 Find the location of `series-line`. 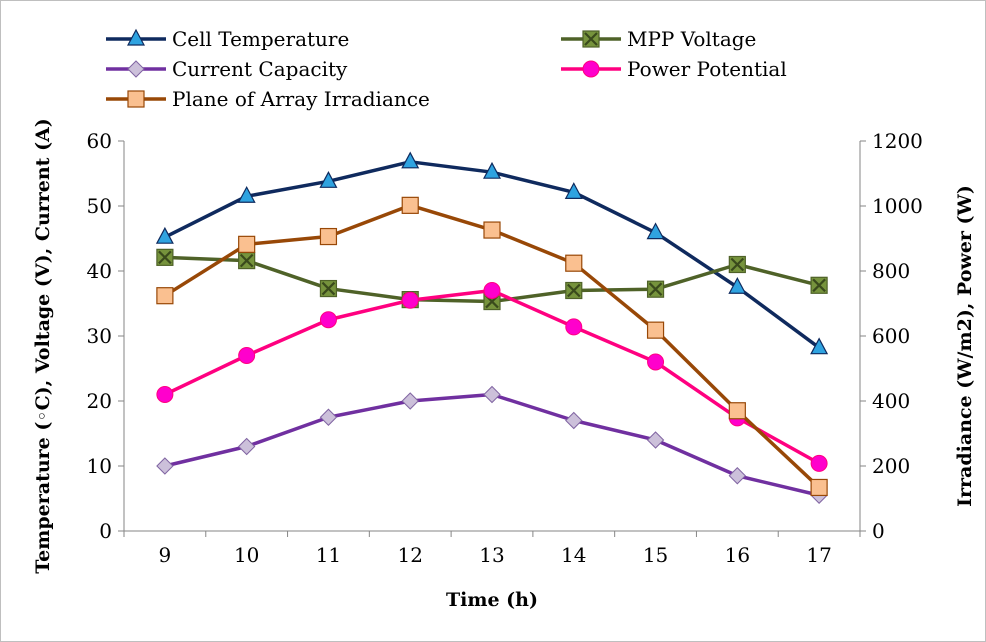

series-line is located at coordinates (492, 445).